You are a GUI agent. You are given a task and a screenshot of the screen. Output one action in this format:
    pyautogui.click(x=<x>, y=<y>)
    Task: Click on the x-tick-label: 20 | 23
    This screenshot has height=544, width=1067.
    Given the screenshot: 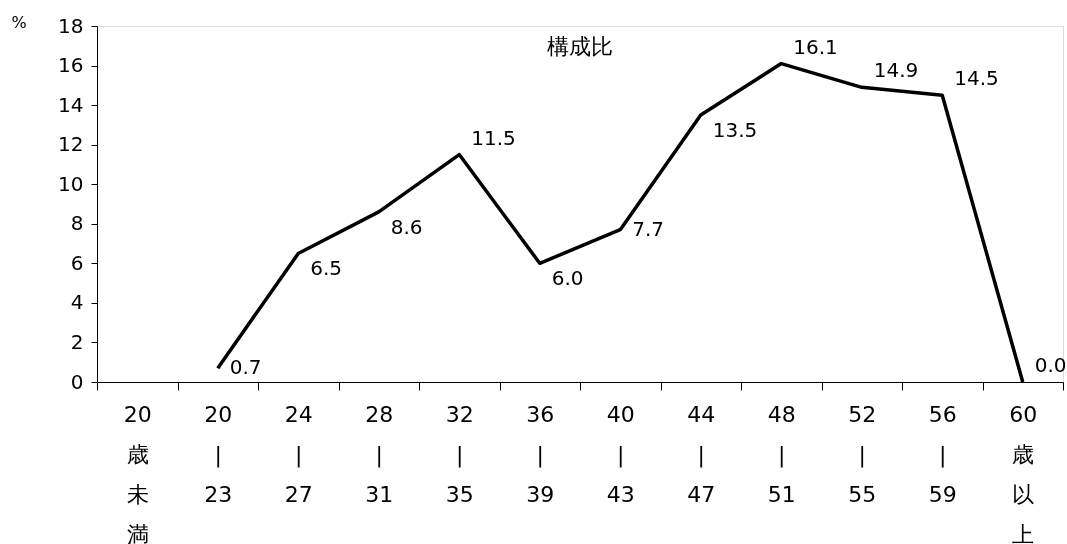 What is the action you would take?
    pyautogui.click(x=218, y=454)
    